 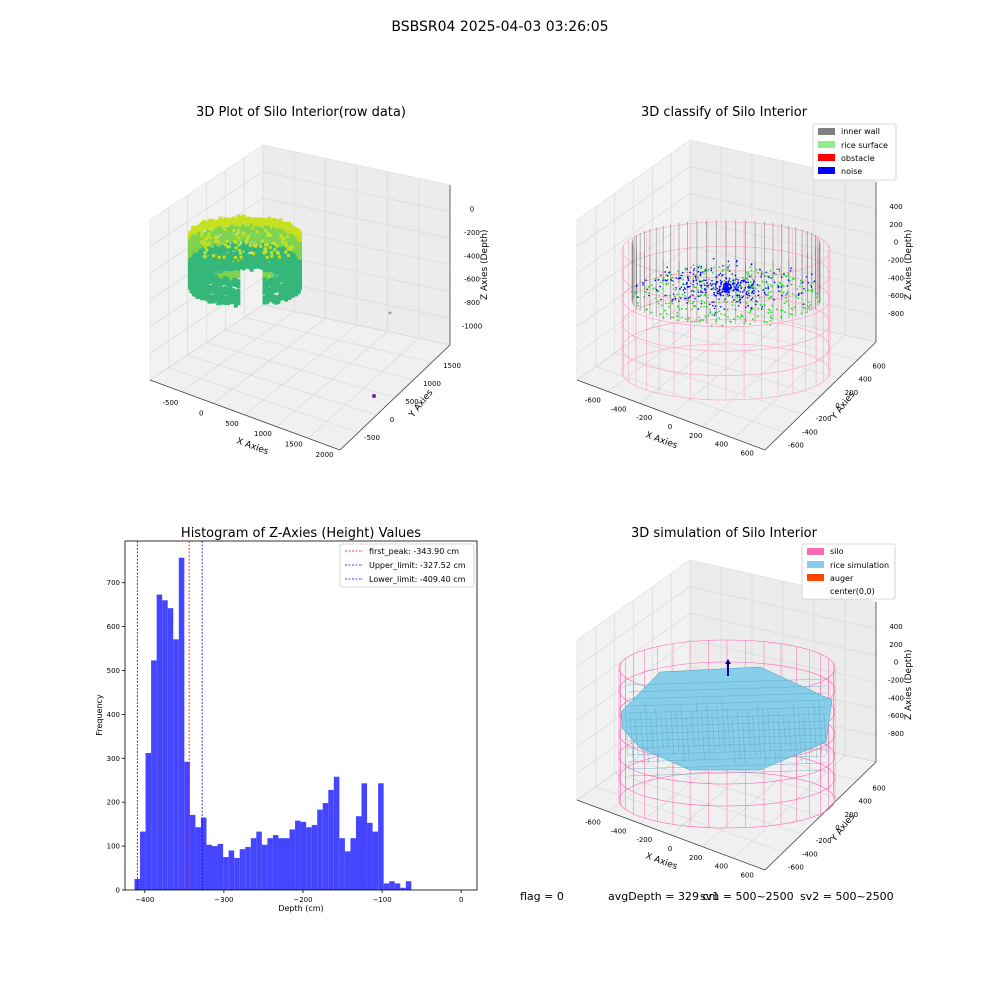 What do you see at coordinates (820, 816) in the screenshot?
I see `y-axis-line` at bounding box center [820, 816].